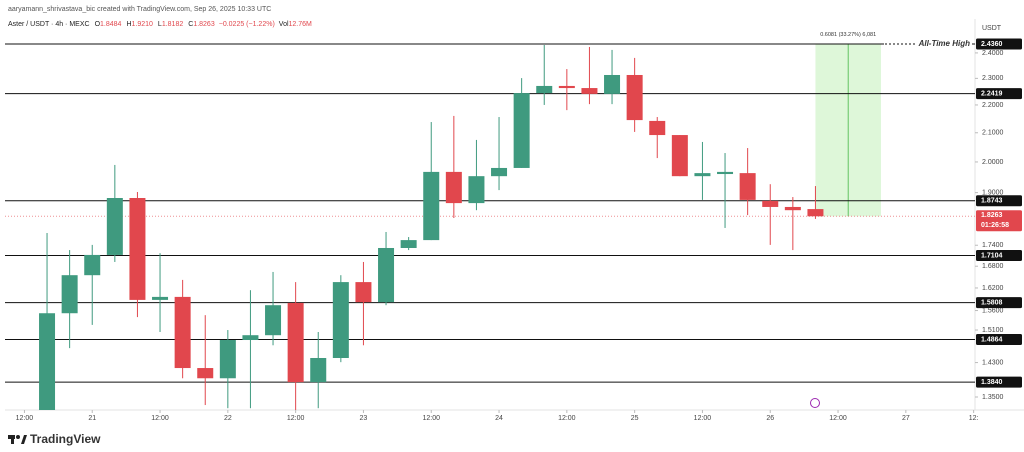 This screenshot has width=1024, height=452. What do you see at coordinates (992, 215) in the screenshot?
I see `last-price-label: 1.8263` at bounding box center [992, 215].